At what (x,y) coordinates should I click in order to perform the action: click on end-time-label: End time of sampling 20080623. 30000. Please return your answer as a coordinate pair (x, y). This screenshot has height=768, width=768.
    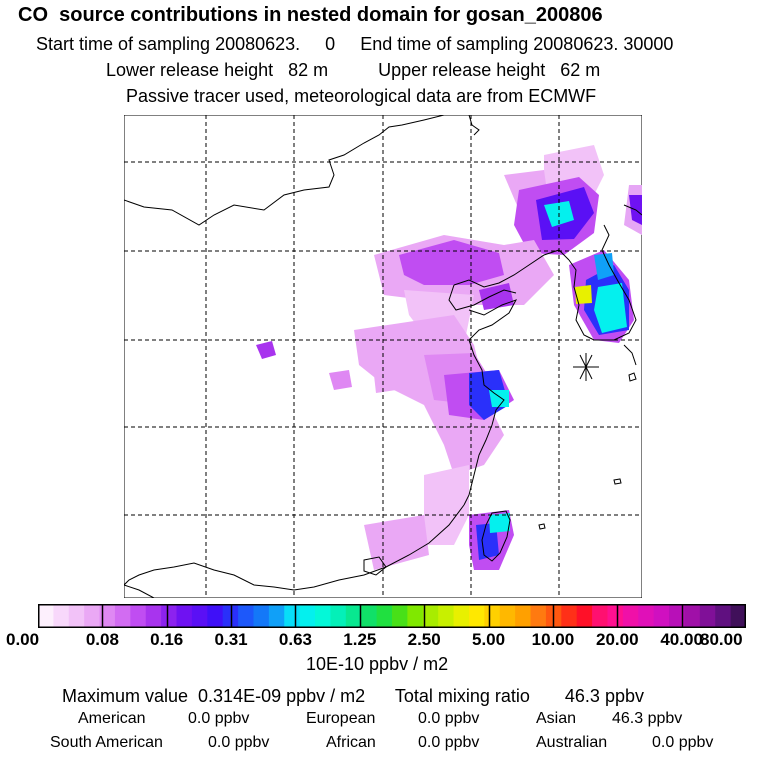
    Looking at the image, I should click on (517, 44).